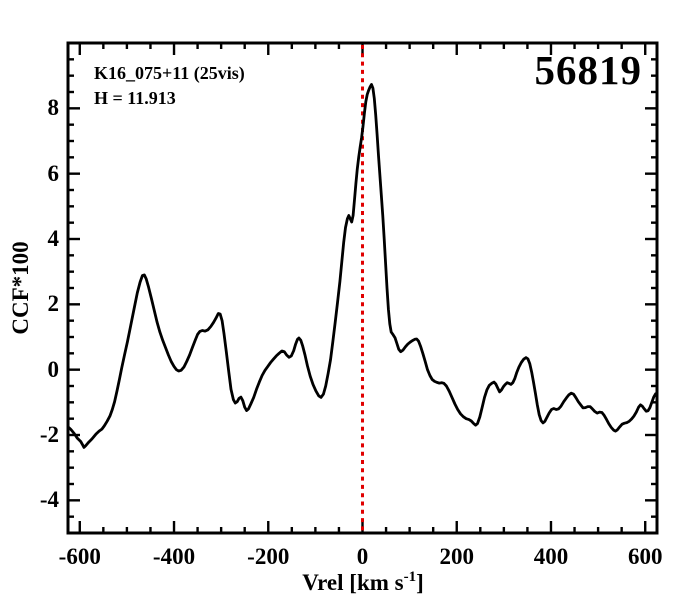 The width and height of the screenshot is (675, 600). Describe the element at coordinates (551, 556) in the screenshot. I see `x-tick-label: 400` at that location.